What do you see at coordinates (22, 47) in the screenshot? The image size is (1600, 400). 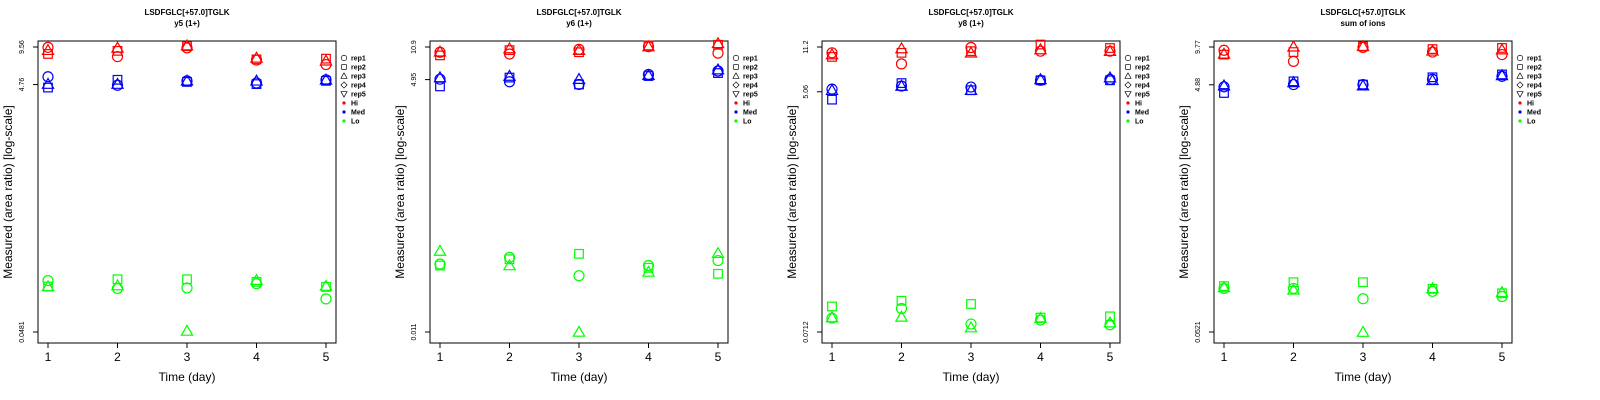 I see `y-tick-label: 9.56` at bounding box center [22, 47].